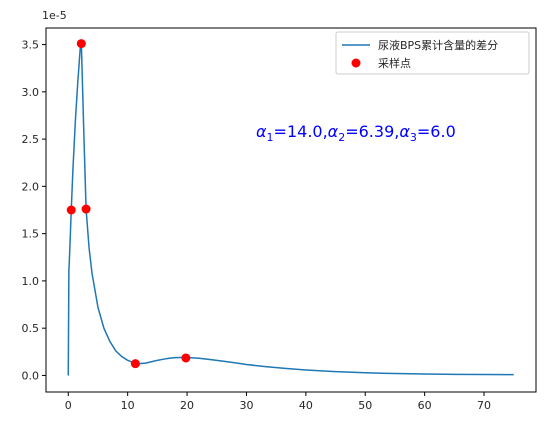 The height and width of the screenshot is (425, 546). What do you see at coordinates (54, 15) in the screenshot?
I see `y-offset-label: 1e-5` at bounding box center [54, 15].